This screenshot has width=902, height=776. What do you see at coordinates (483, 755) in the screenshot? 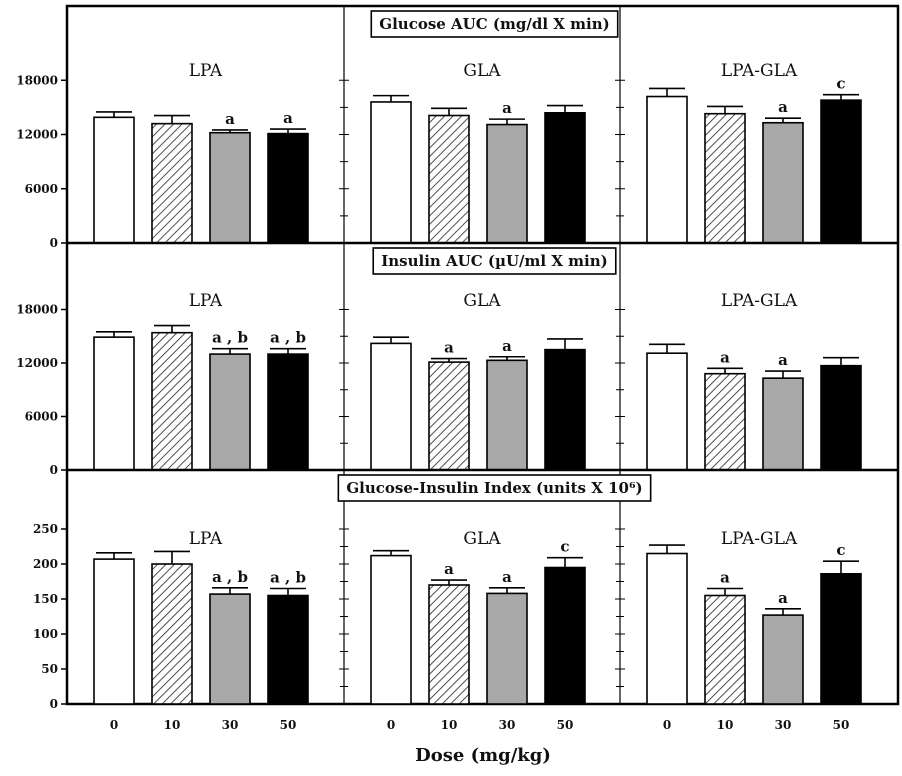
I see `x-axis-label: Dose (mg/kg)` at bounding box center [483, 755].